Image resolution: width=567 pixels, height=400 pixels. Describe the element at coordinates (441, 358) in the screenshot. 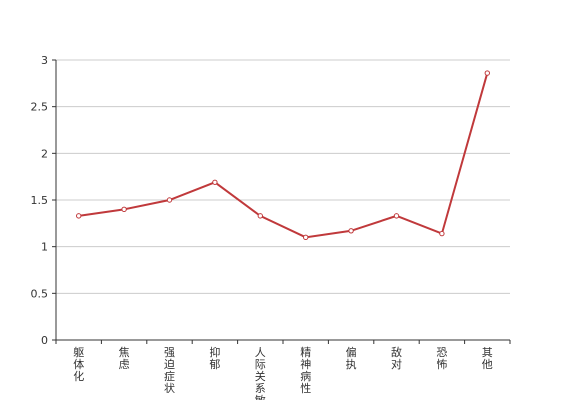

I see `x-tick-label: 恐怖` at that location.